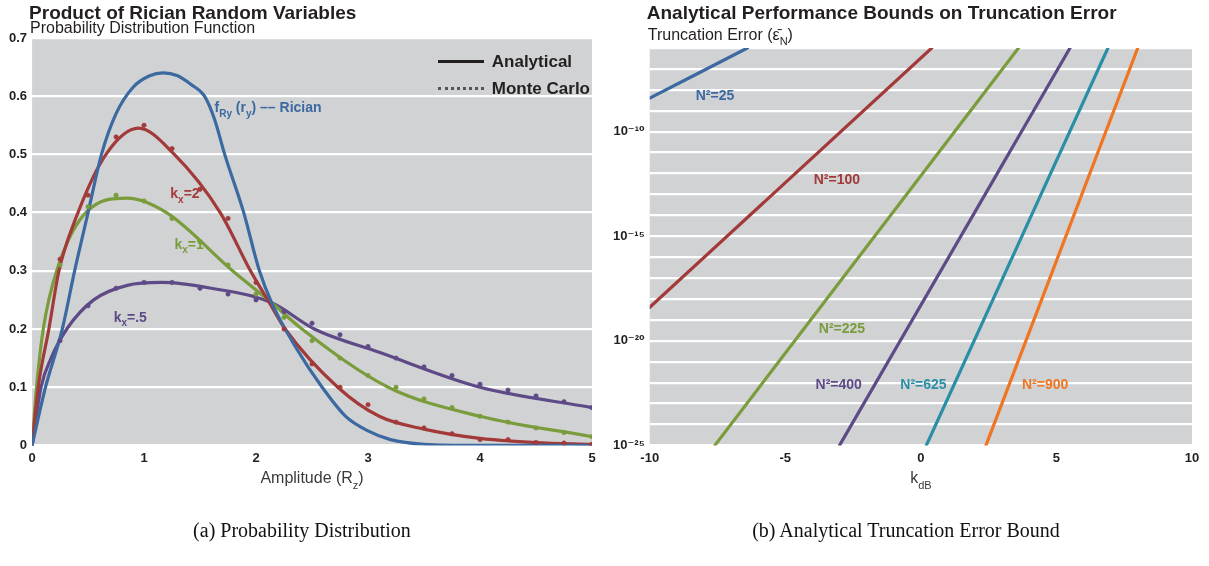  Describe the element at coordinates (18, 95) in the screenshot. I see `y-tick-label: 0.6` at that location.